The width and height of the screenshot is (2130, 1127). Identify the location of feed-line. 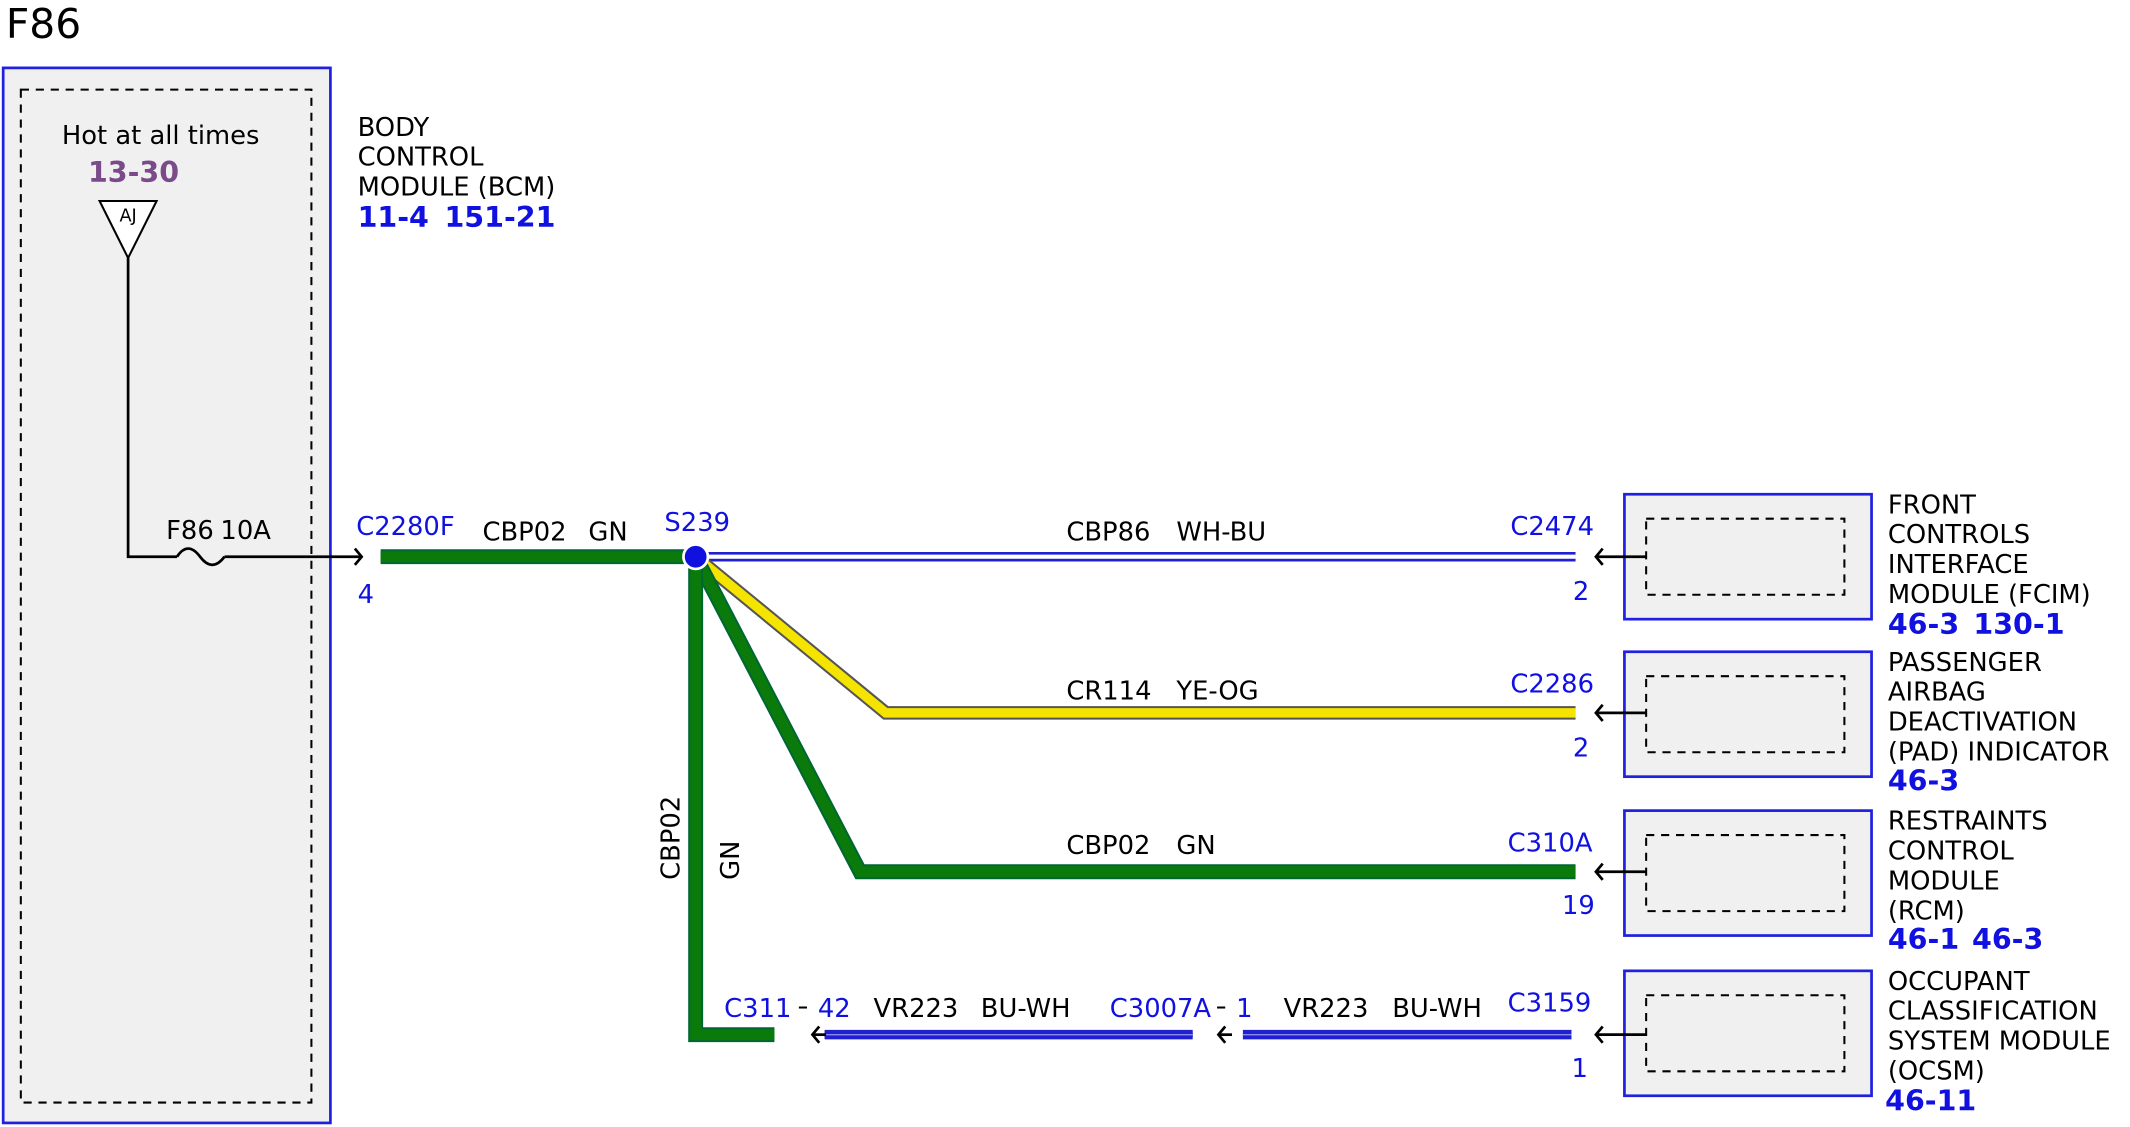
(151, 408).